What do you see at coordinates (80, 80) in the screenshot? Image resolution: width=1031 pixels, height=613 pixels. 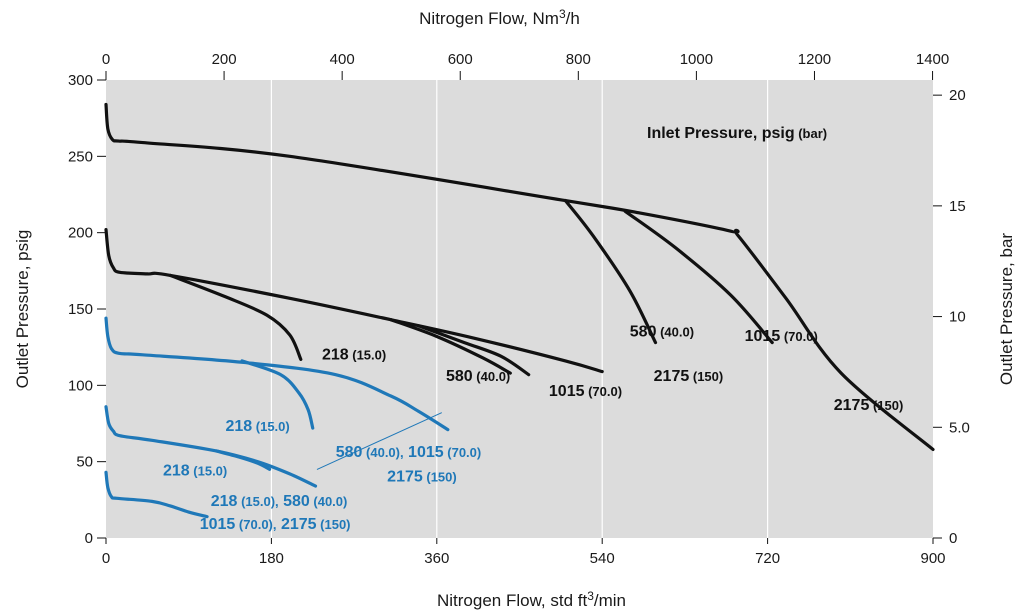 I see `y-tick-label: 300` at bounding box center [80, 80].